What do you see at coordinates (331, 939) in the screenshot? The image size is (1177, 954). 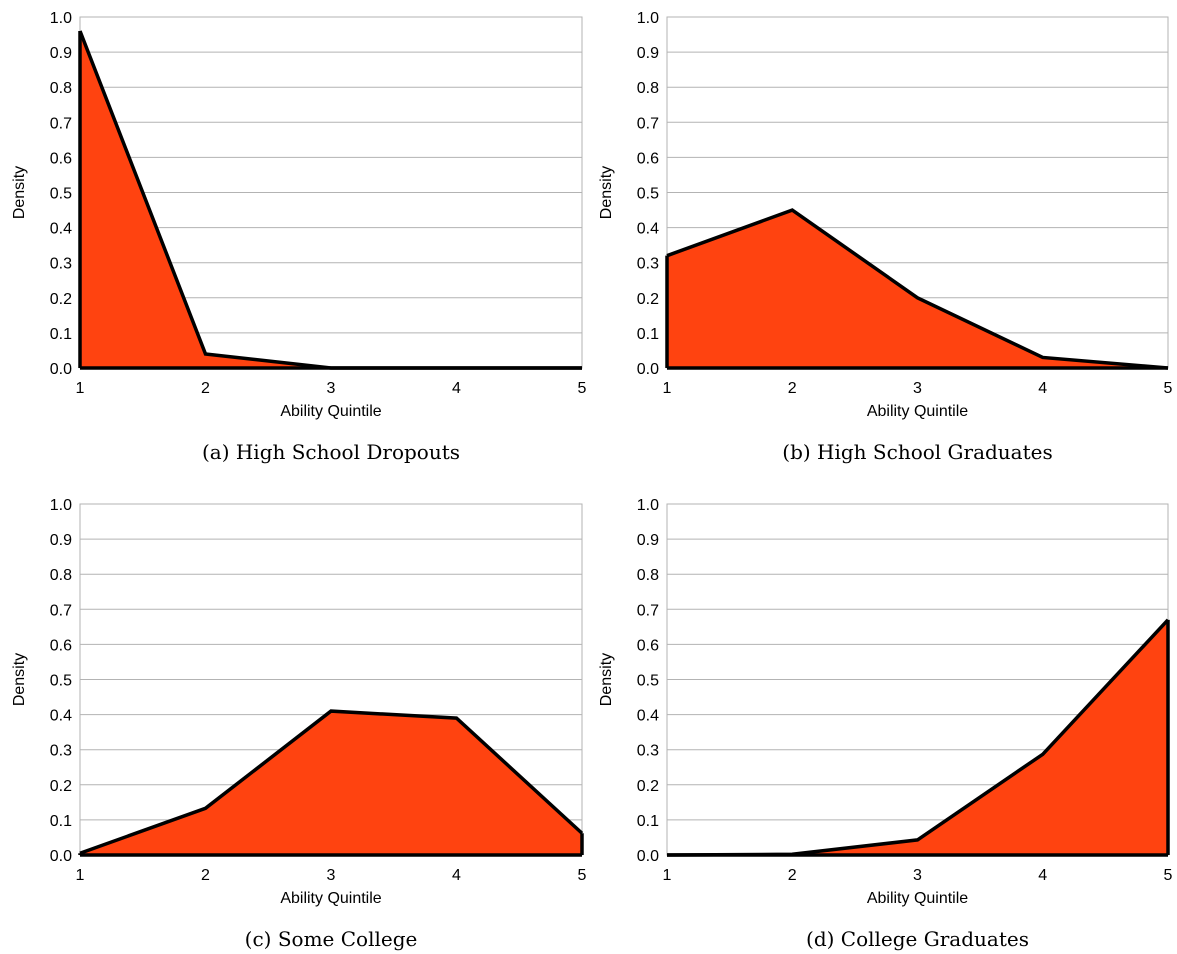 I see `chart-c-caption: (c) Some College` at bounding box center [331, 939].